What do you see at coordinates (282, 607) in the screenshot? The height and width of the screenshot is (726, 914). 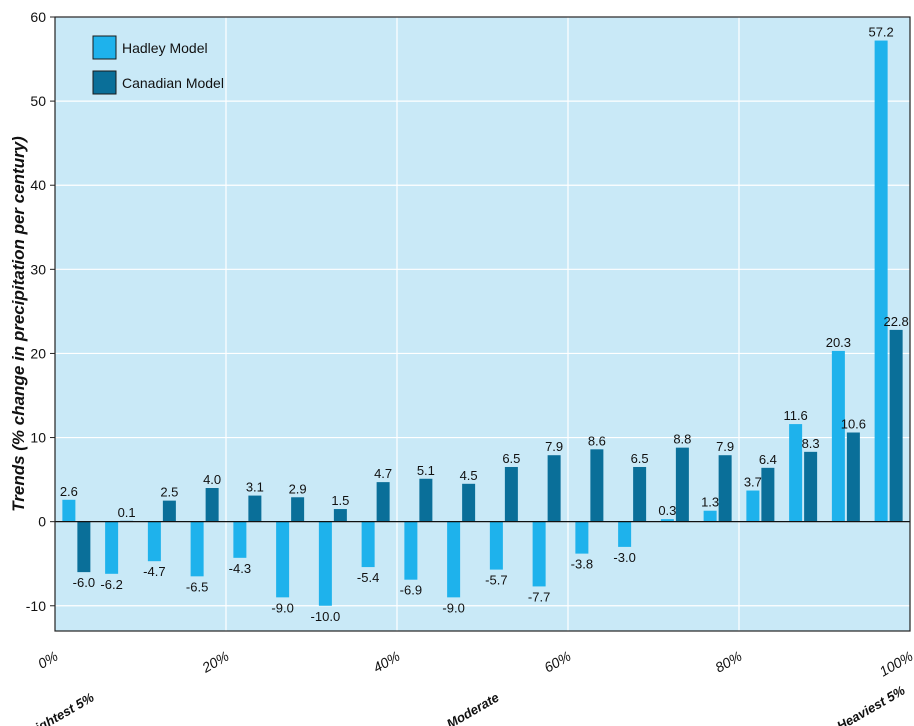 I see `hadley-label-6: -9.0` at bounding box center [282, 607].